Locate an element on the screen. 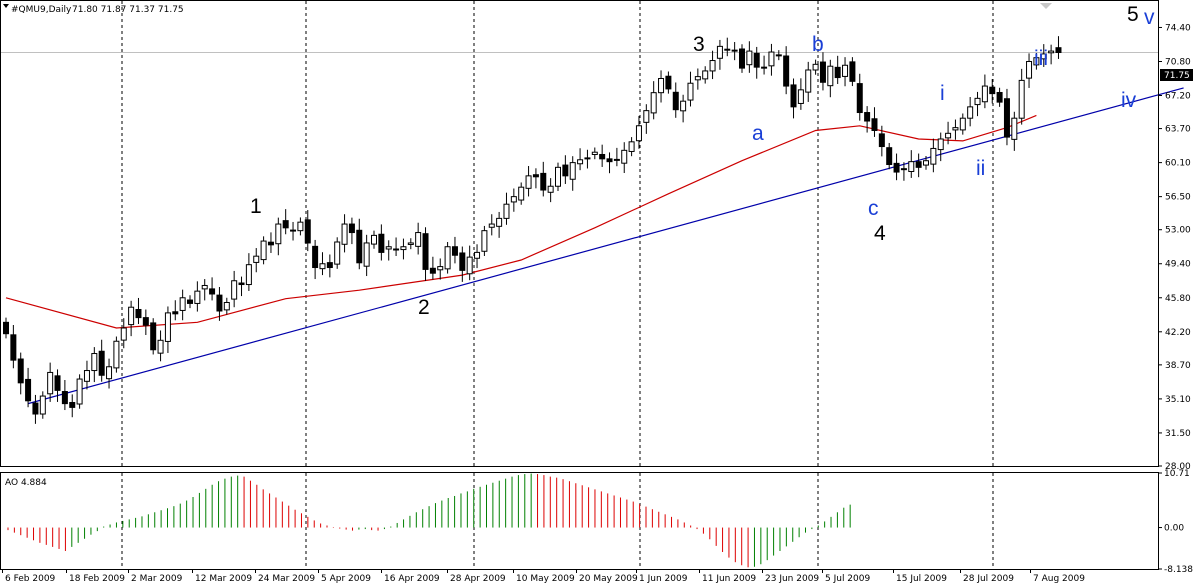 The width and height of the screenshot is (1195, 587). awesome-oscillator-bars is located at coordinates (429, 520).